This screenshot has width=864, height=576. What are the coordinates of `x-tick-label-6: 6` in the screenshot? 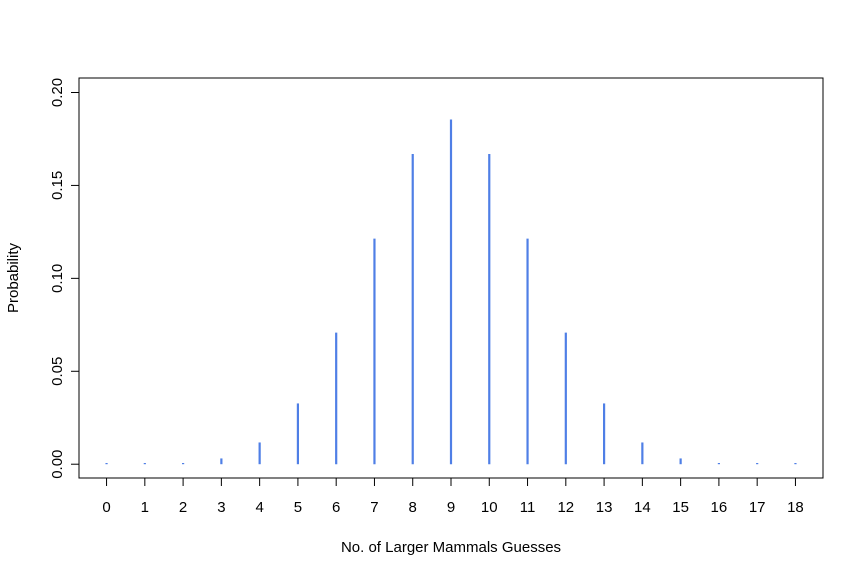 It's located at (336, 507).